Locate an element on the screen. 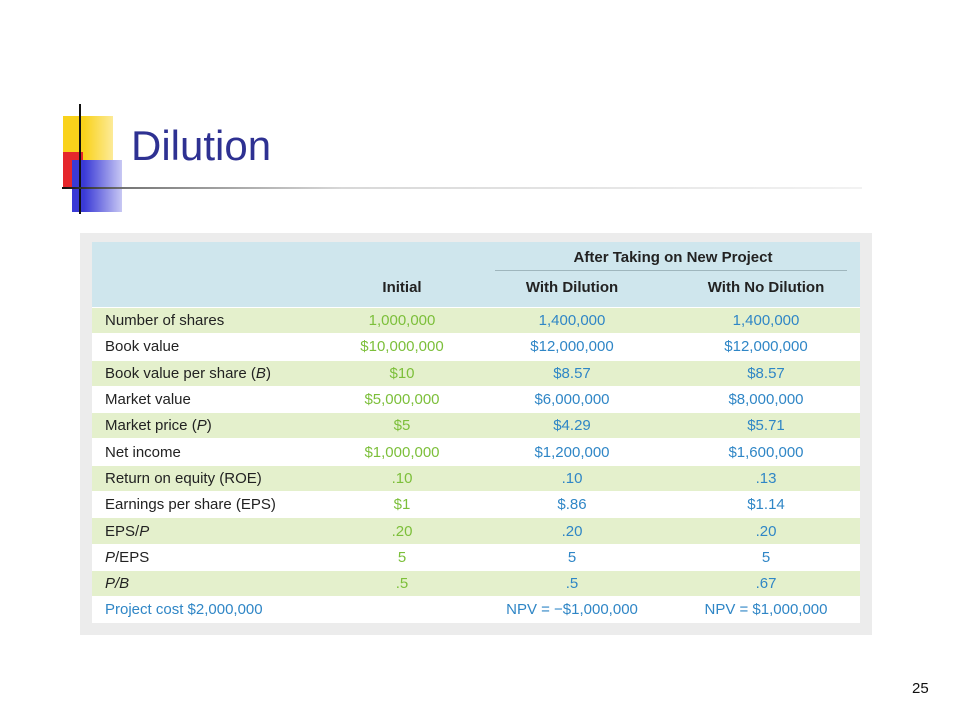 The image size is (960, 720). cell-initial: 5 is located at coordinates (402, 557).